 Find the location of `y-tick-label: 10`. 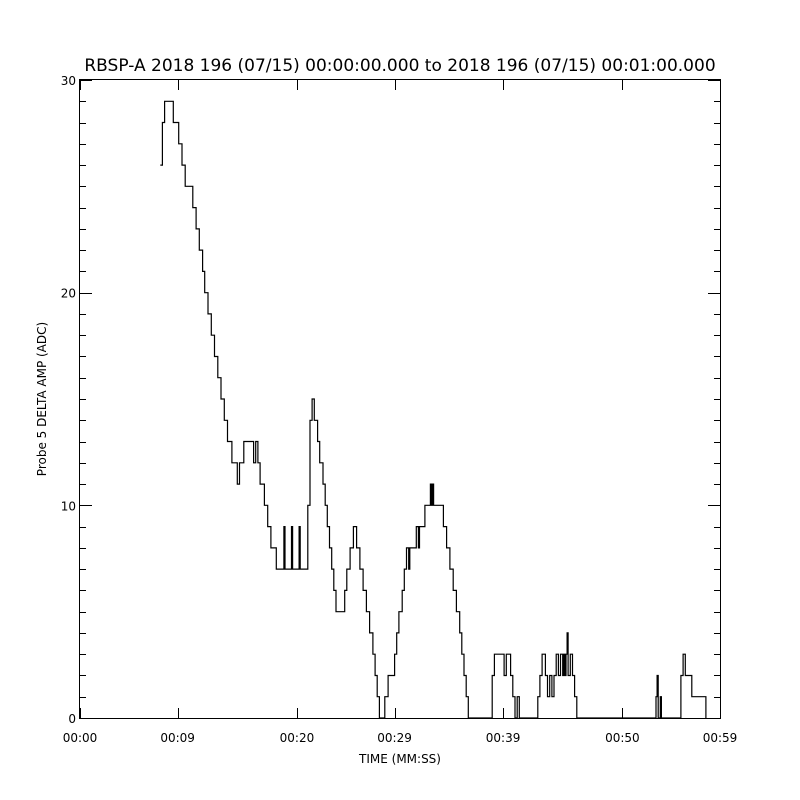

y-tick-label: 10 is located at coordinates (68, 506).